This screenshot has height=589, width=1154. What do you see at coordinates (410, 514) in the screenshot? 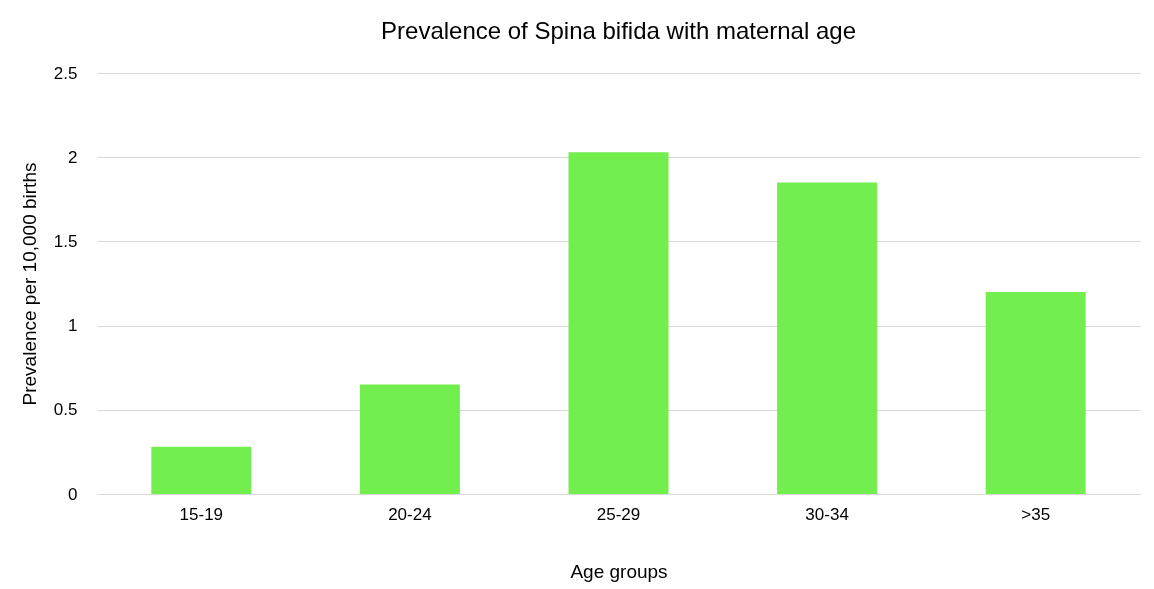
I see `x-tick-label: 20-24` at bounding box center [410, 514].